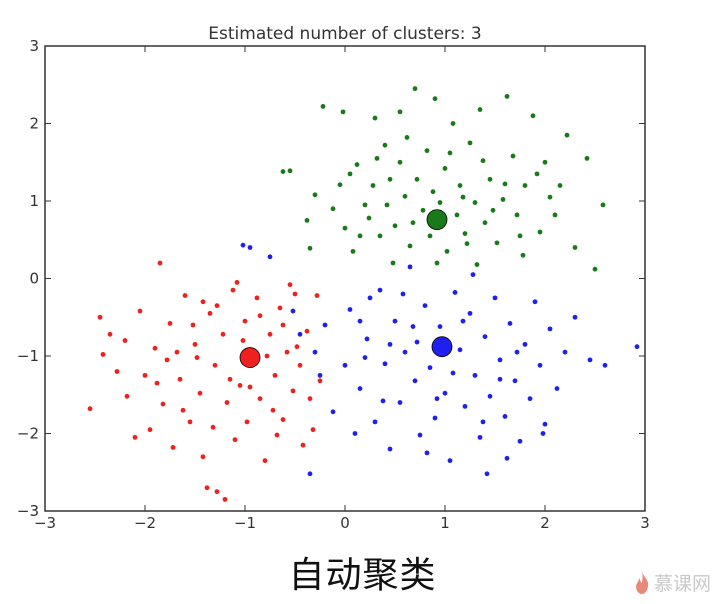 The height and width of the screenshot is (604, 725). Describe the element at coordinates (344, 34) in the screenshot. I see `chart-title: Estimated number of clusters: 3` at that location.